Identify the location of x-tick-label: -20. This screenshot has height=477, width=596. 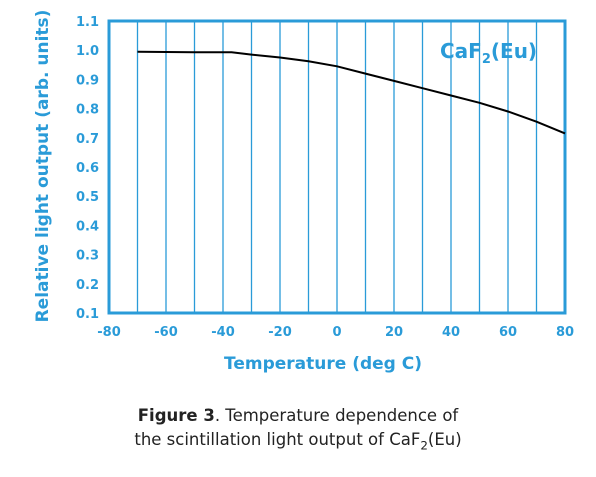
(280, 332).